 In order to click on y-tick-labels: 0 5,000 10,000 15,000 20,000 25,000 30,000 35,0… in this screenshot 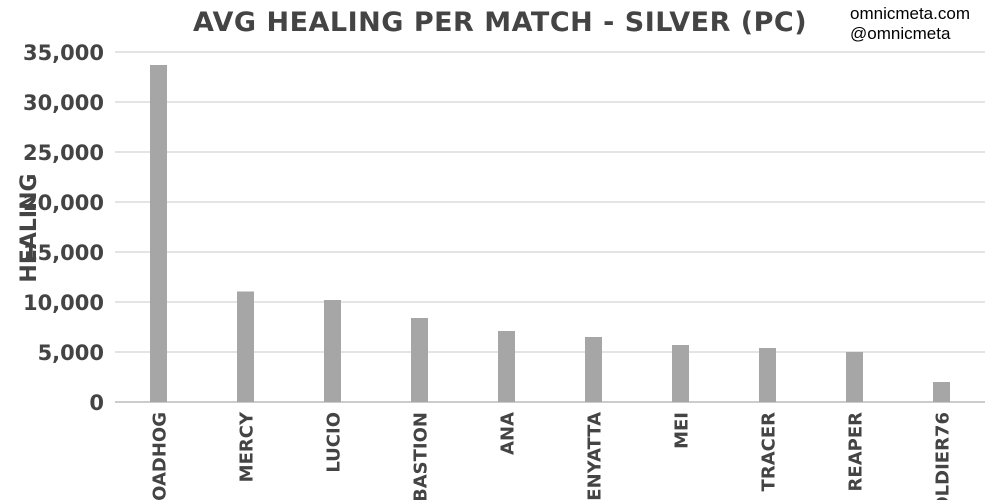, I will do `click(63, 228)`.